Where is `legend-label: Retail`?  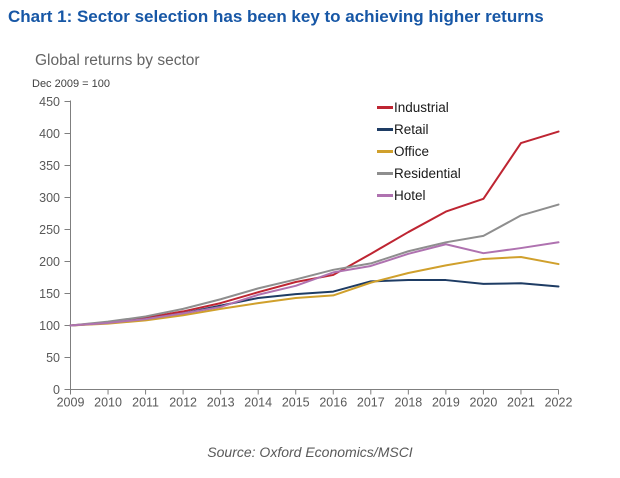 legend-label: Retail is located at coordinates (411, 129).